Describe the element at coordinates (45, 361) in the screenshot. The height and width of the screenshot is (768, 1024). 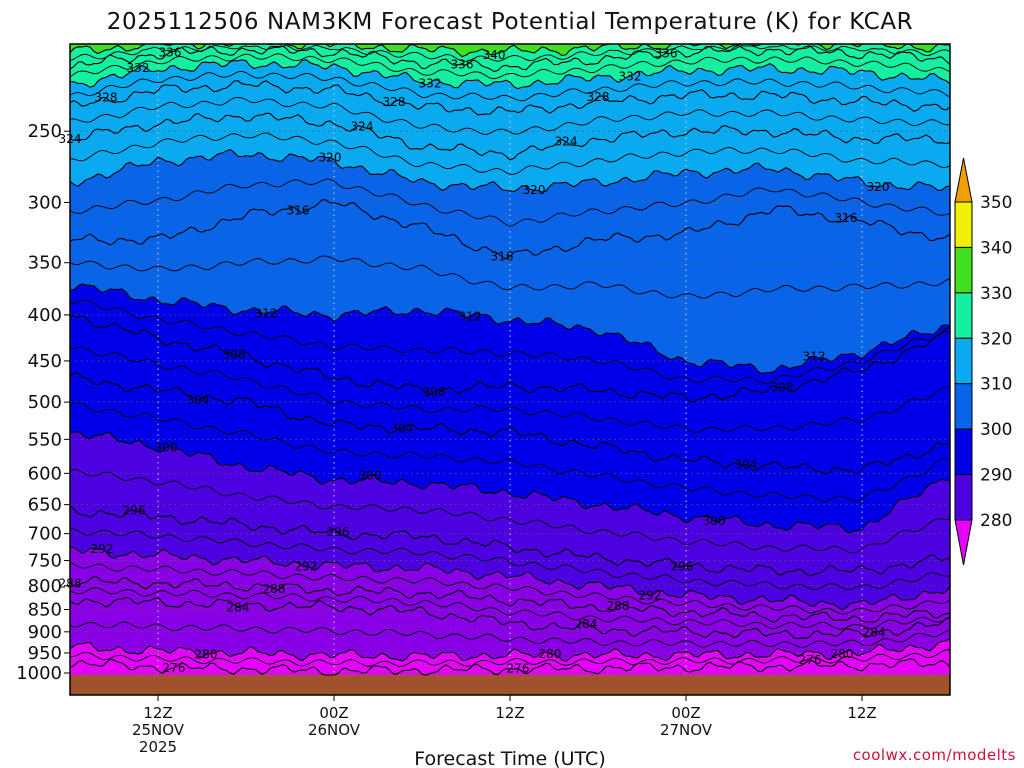
I see `y-tick-label: 450` at that location.